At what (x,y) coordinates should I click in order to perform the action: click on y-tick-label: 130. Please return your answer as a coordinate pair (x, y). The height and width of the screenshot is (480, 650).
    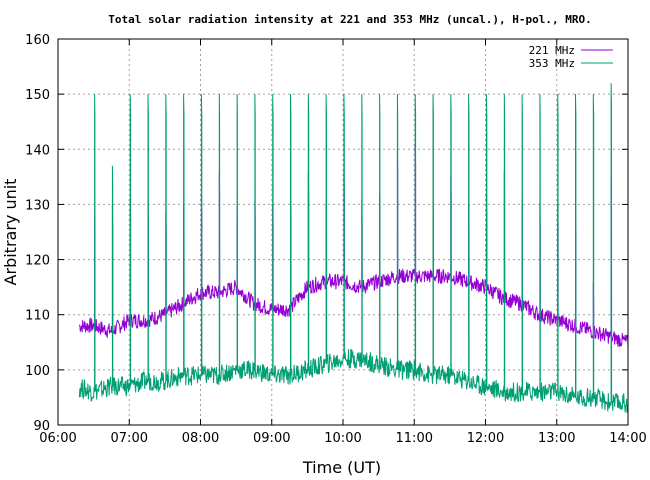
    Looking at the image, I should click on (37, 205).